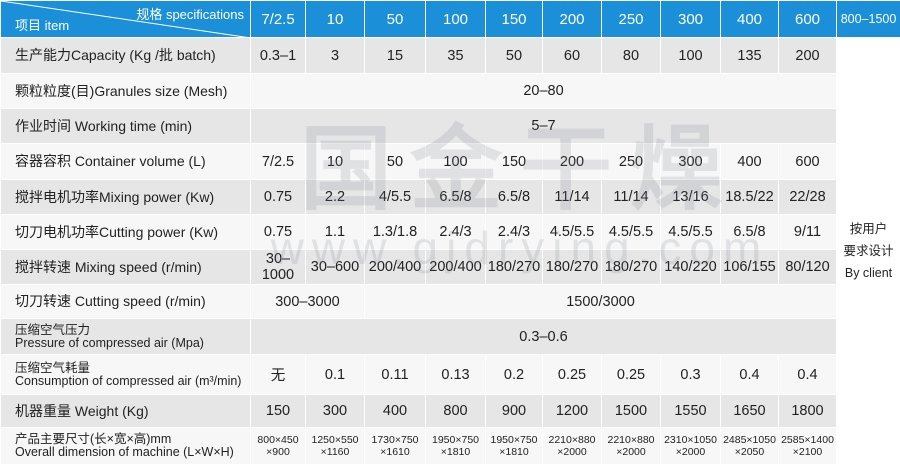 This screenshot has height=464, width=900. What do you see at coordinates (278, 55) in the screenshot?
I see `value-cell: 0.3–1` at bounding box center [278, 55].